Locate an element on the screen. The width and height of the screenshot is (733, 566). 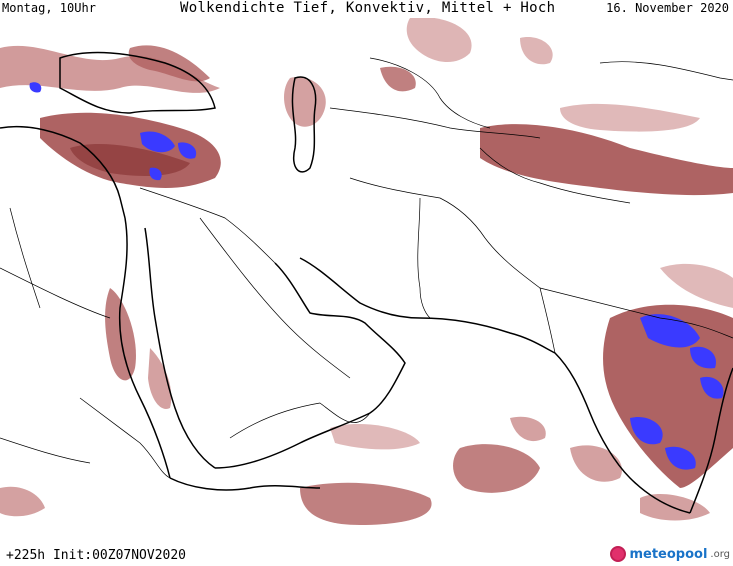
logo-text: meteopool is located at coordinates (668, 554).